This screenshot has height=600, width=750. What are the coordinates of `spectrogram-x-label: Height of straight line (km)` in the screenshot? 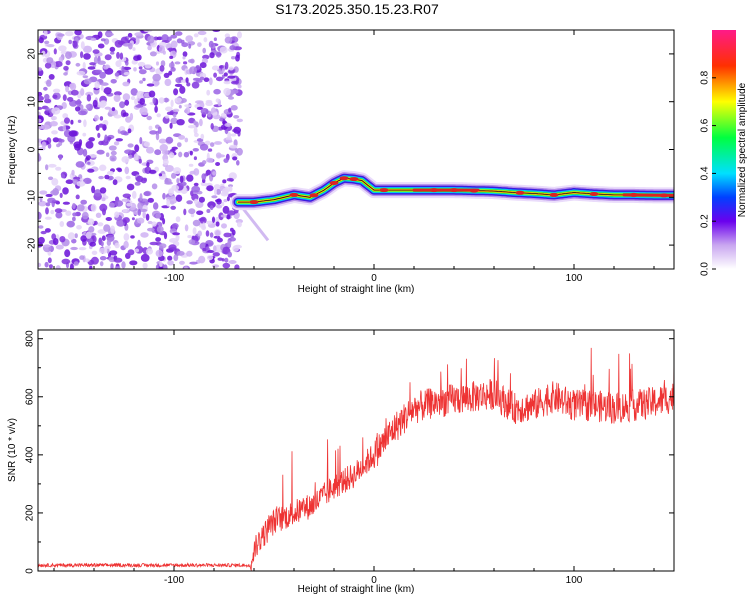 It's located at (356, 289).